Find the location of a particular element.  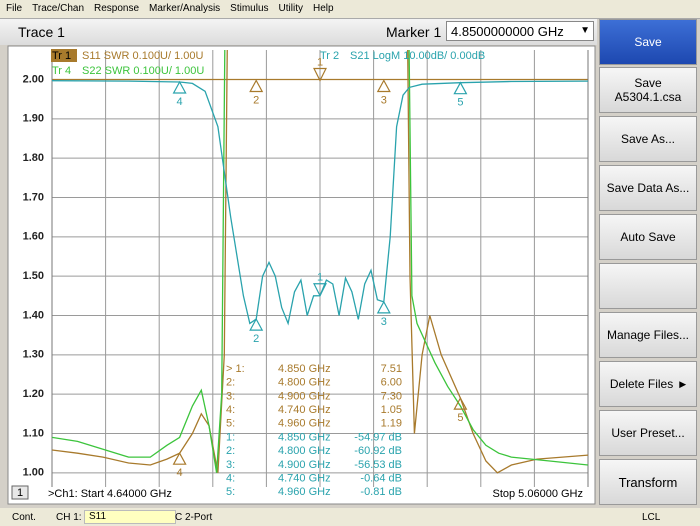

softkey-label: Delete Files is located at coordinates (641, 384).